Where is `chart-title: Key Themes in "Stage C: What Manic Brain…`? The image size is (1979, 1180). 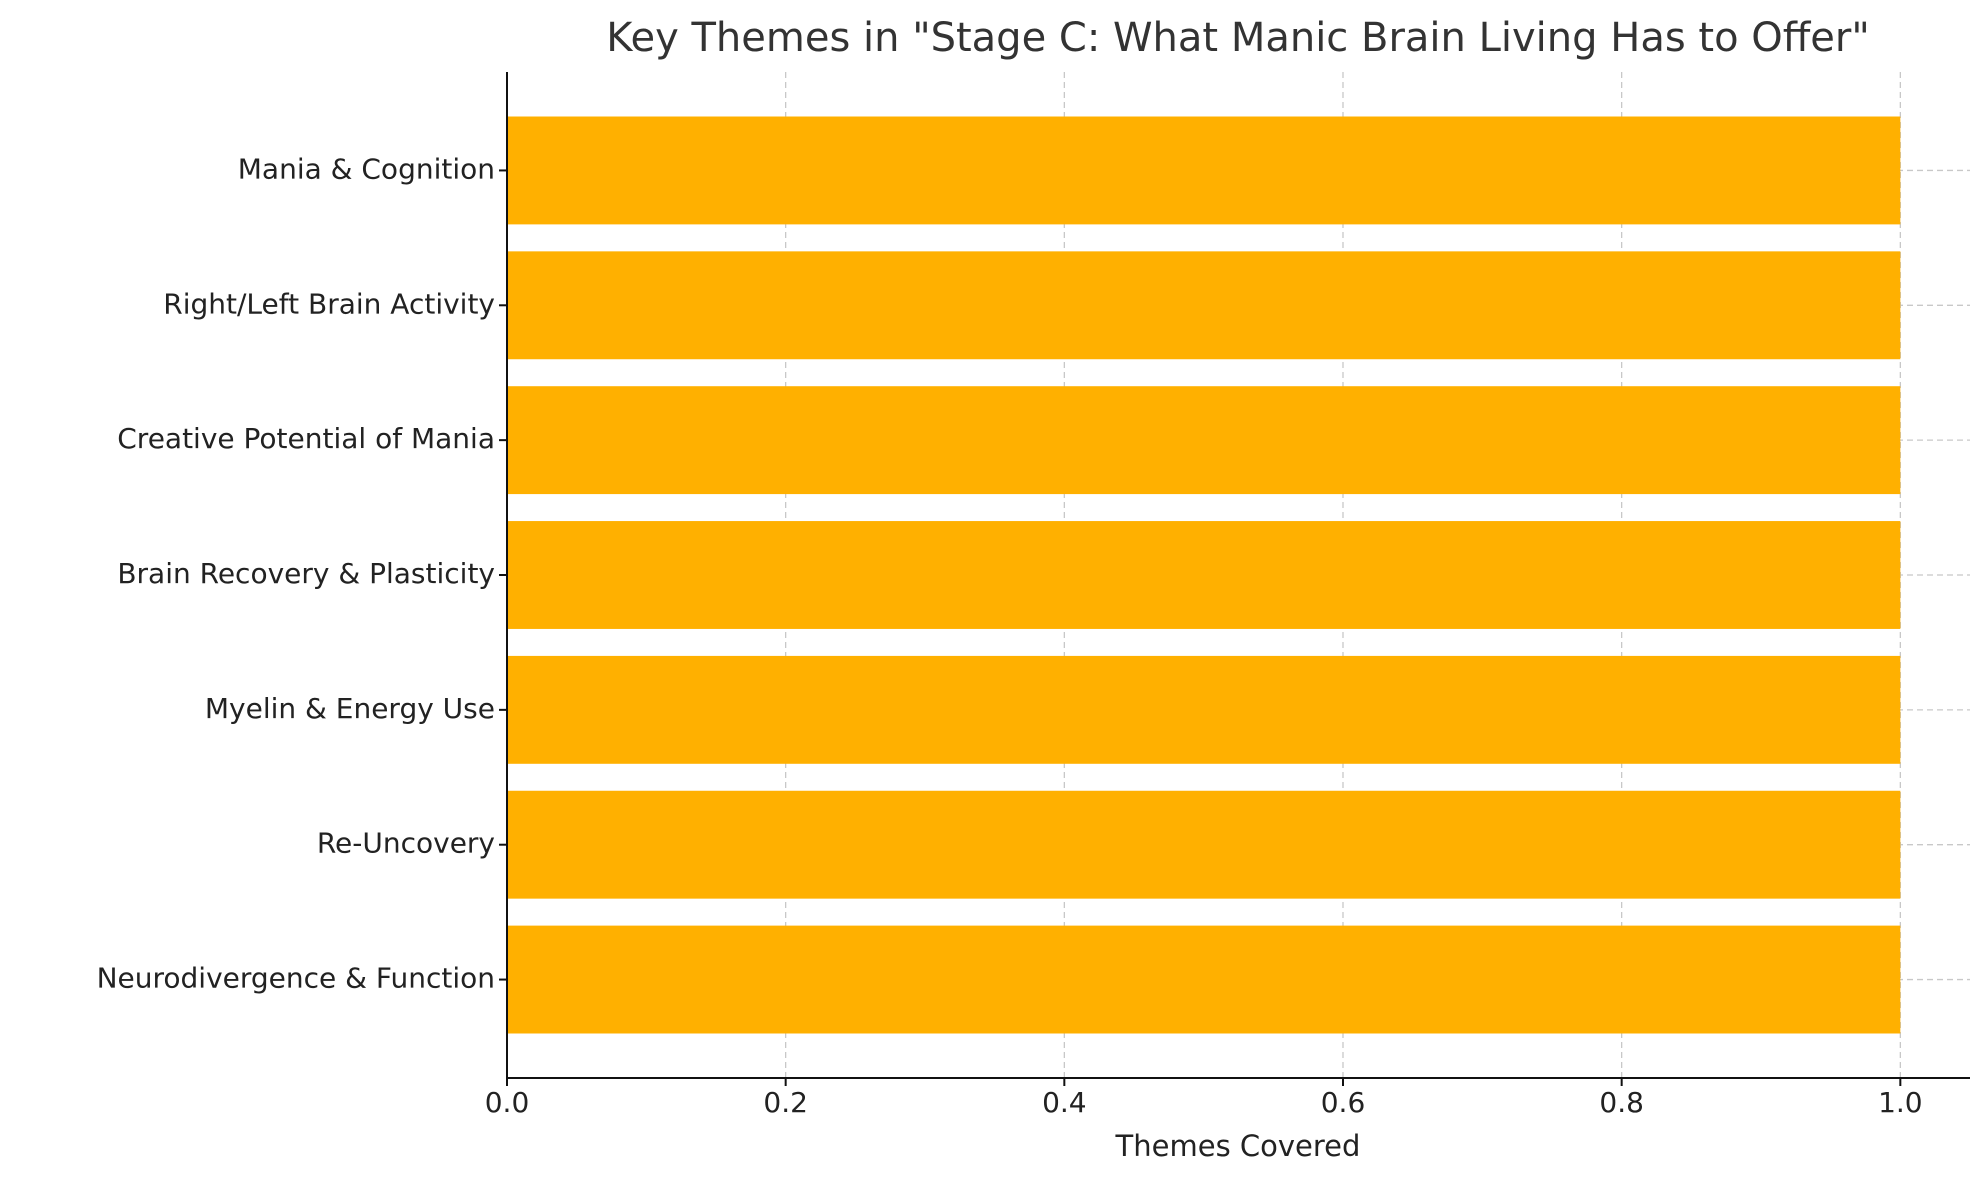
chart-title: Key Themes in "Stage C: What Manic Brain… is located at coordinates (1238, 38).